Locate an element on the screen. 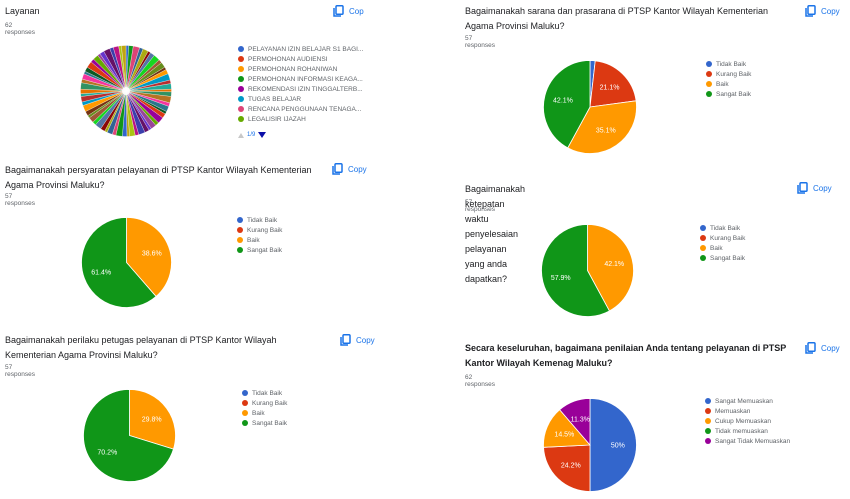 This screenshot has height=499, width=850. legend-item: Sangat Memuaskan is located at coordinates (747, 401).